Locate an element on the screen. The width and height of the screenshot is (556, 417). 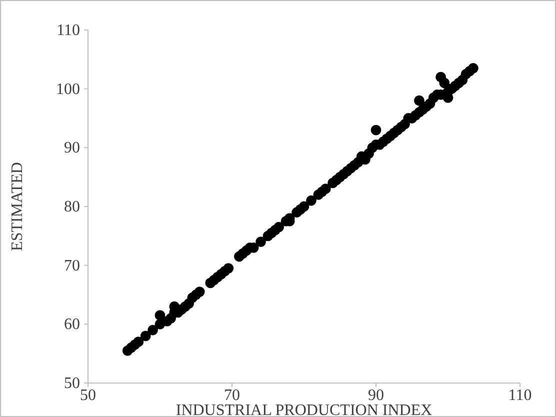
x-tick-label: 70 is located at coordinates (232, 395).